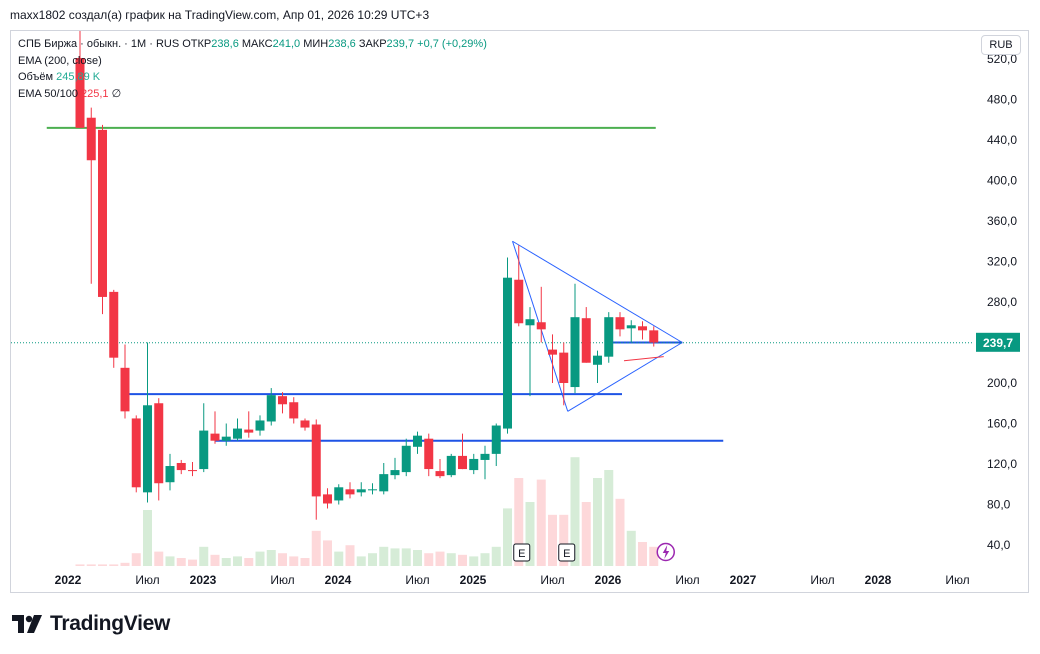 This screenshot has width=1040, height=654. What do you see at coordinates (643, 359) in the screenshot?
I see `ema-segment-line` at bounding box center [643, 359].